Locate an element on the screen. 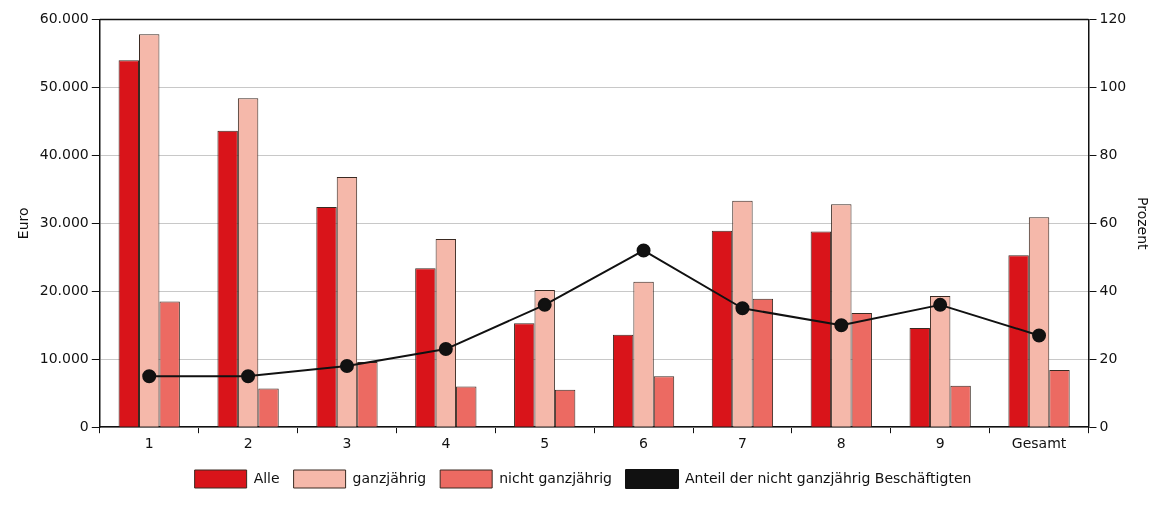  y-tick-label: 20.000 is located at coordinates (64, 289).